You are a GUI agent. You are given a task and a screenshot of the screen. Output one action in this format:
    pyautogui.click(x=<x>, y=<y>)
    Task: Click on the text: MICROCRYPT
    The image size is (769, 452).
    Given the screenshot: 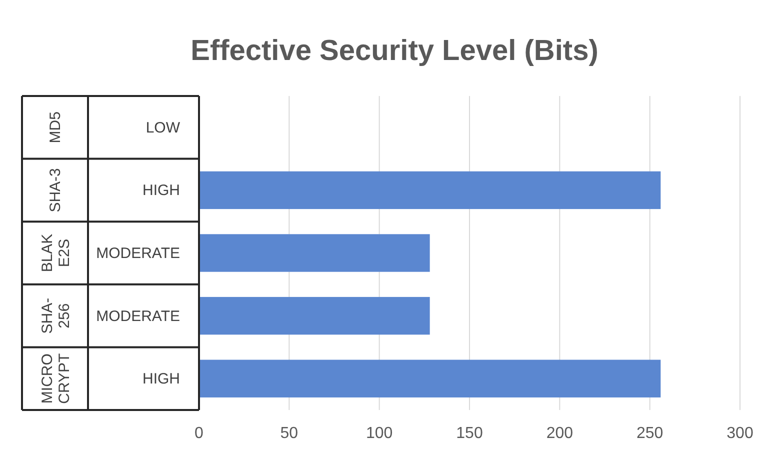 What is the action you would take?
    pyautogui.click(x=56, y=378)
    